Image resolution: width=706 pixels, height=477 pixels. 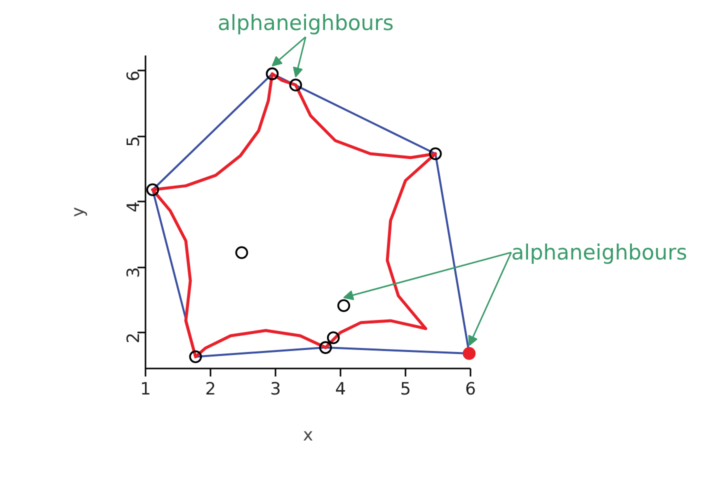 I want to click on x-tick-label: 6, so click(x=470, y=390).